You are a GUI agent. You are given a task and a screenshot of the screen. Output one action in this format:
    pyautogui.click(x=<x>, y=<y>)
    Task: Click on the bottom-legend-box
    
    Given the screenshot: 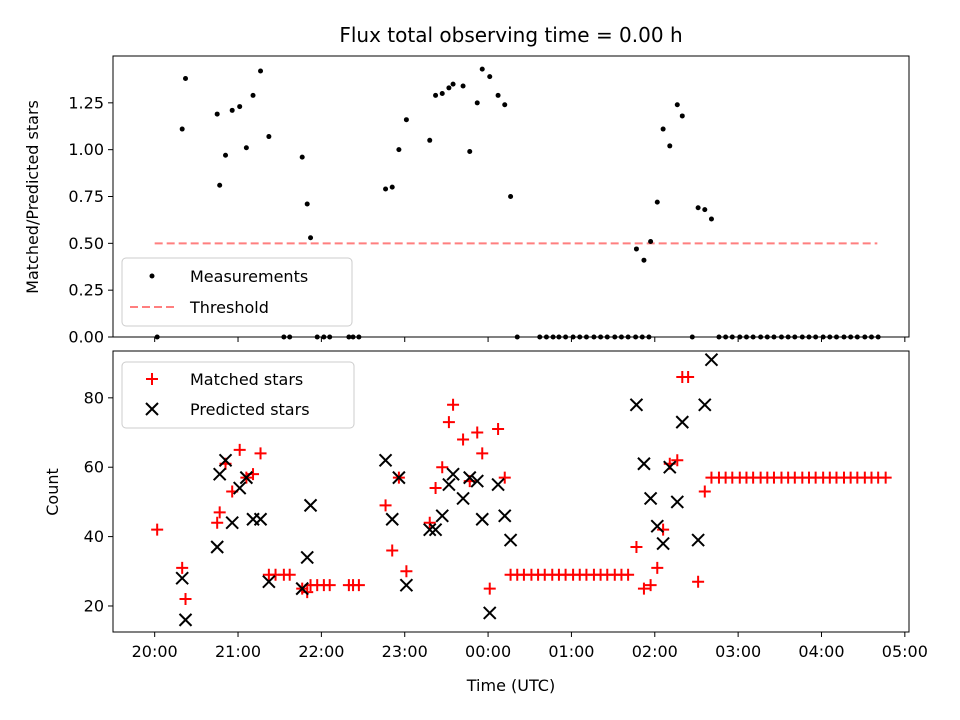 What is the action you would take?
    pyautogui.click(x=238, y=395)
    